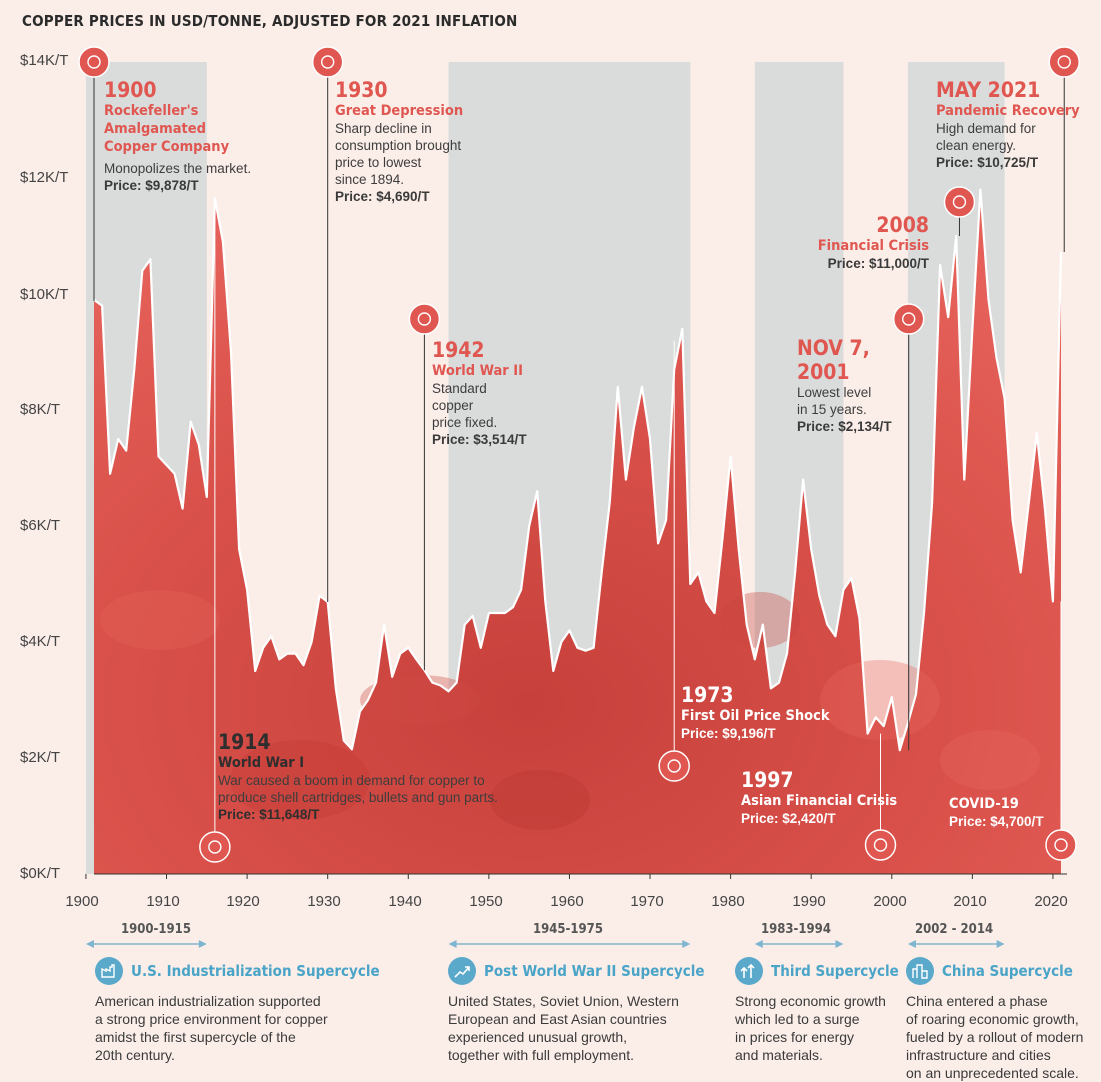 The image size is (1101, 1082). What do you see at coordinates (796, 929) in the screenshot?
I see `period-label-3: 1983-1994` at bounding box center [796, 929].